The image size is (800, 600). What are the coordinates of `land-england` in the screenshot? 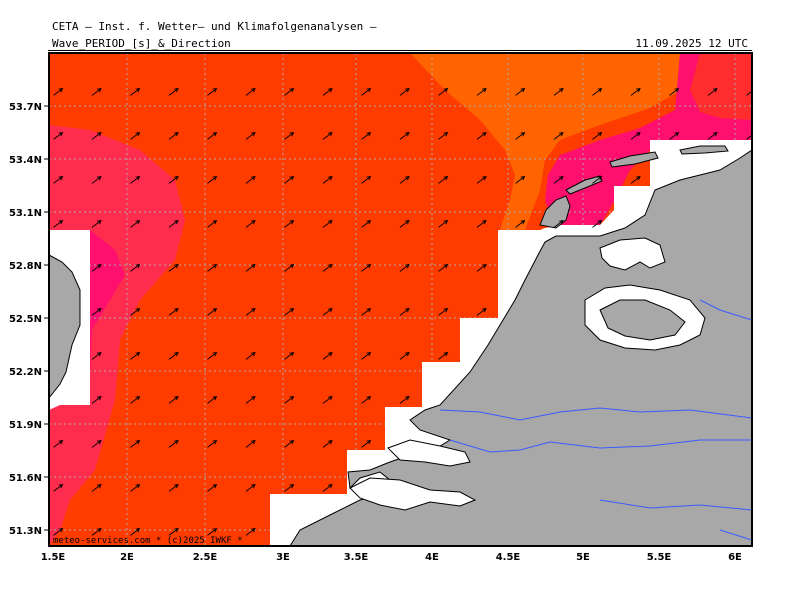 It's located at (65, 326).